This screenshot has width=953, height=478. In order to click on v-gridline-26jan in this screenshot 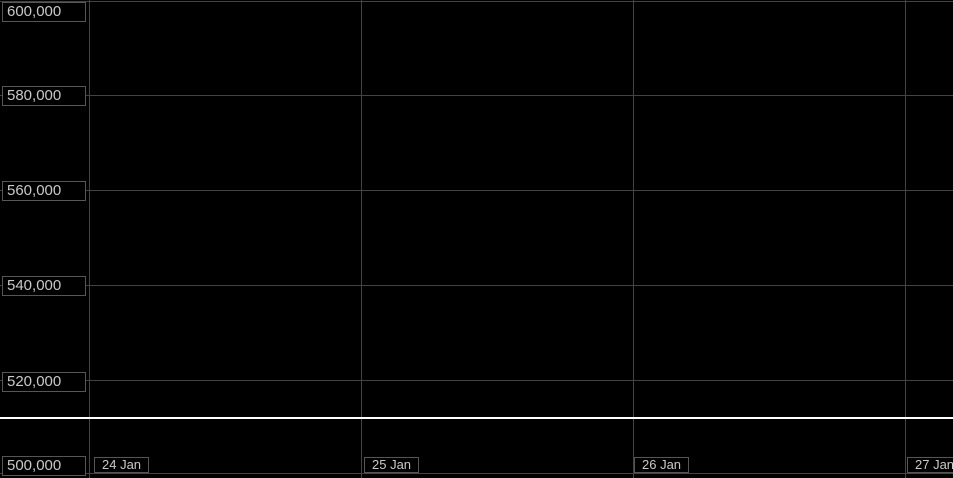, I will do `click(633, 239)`.